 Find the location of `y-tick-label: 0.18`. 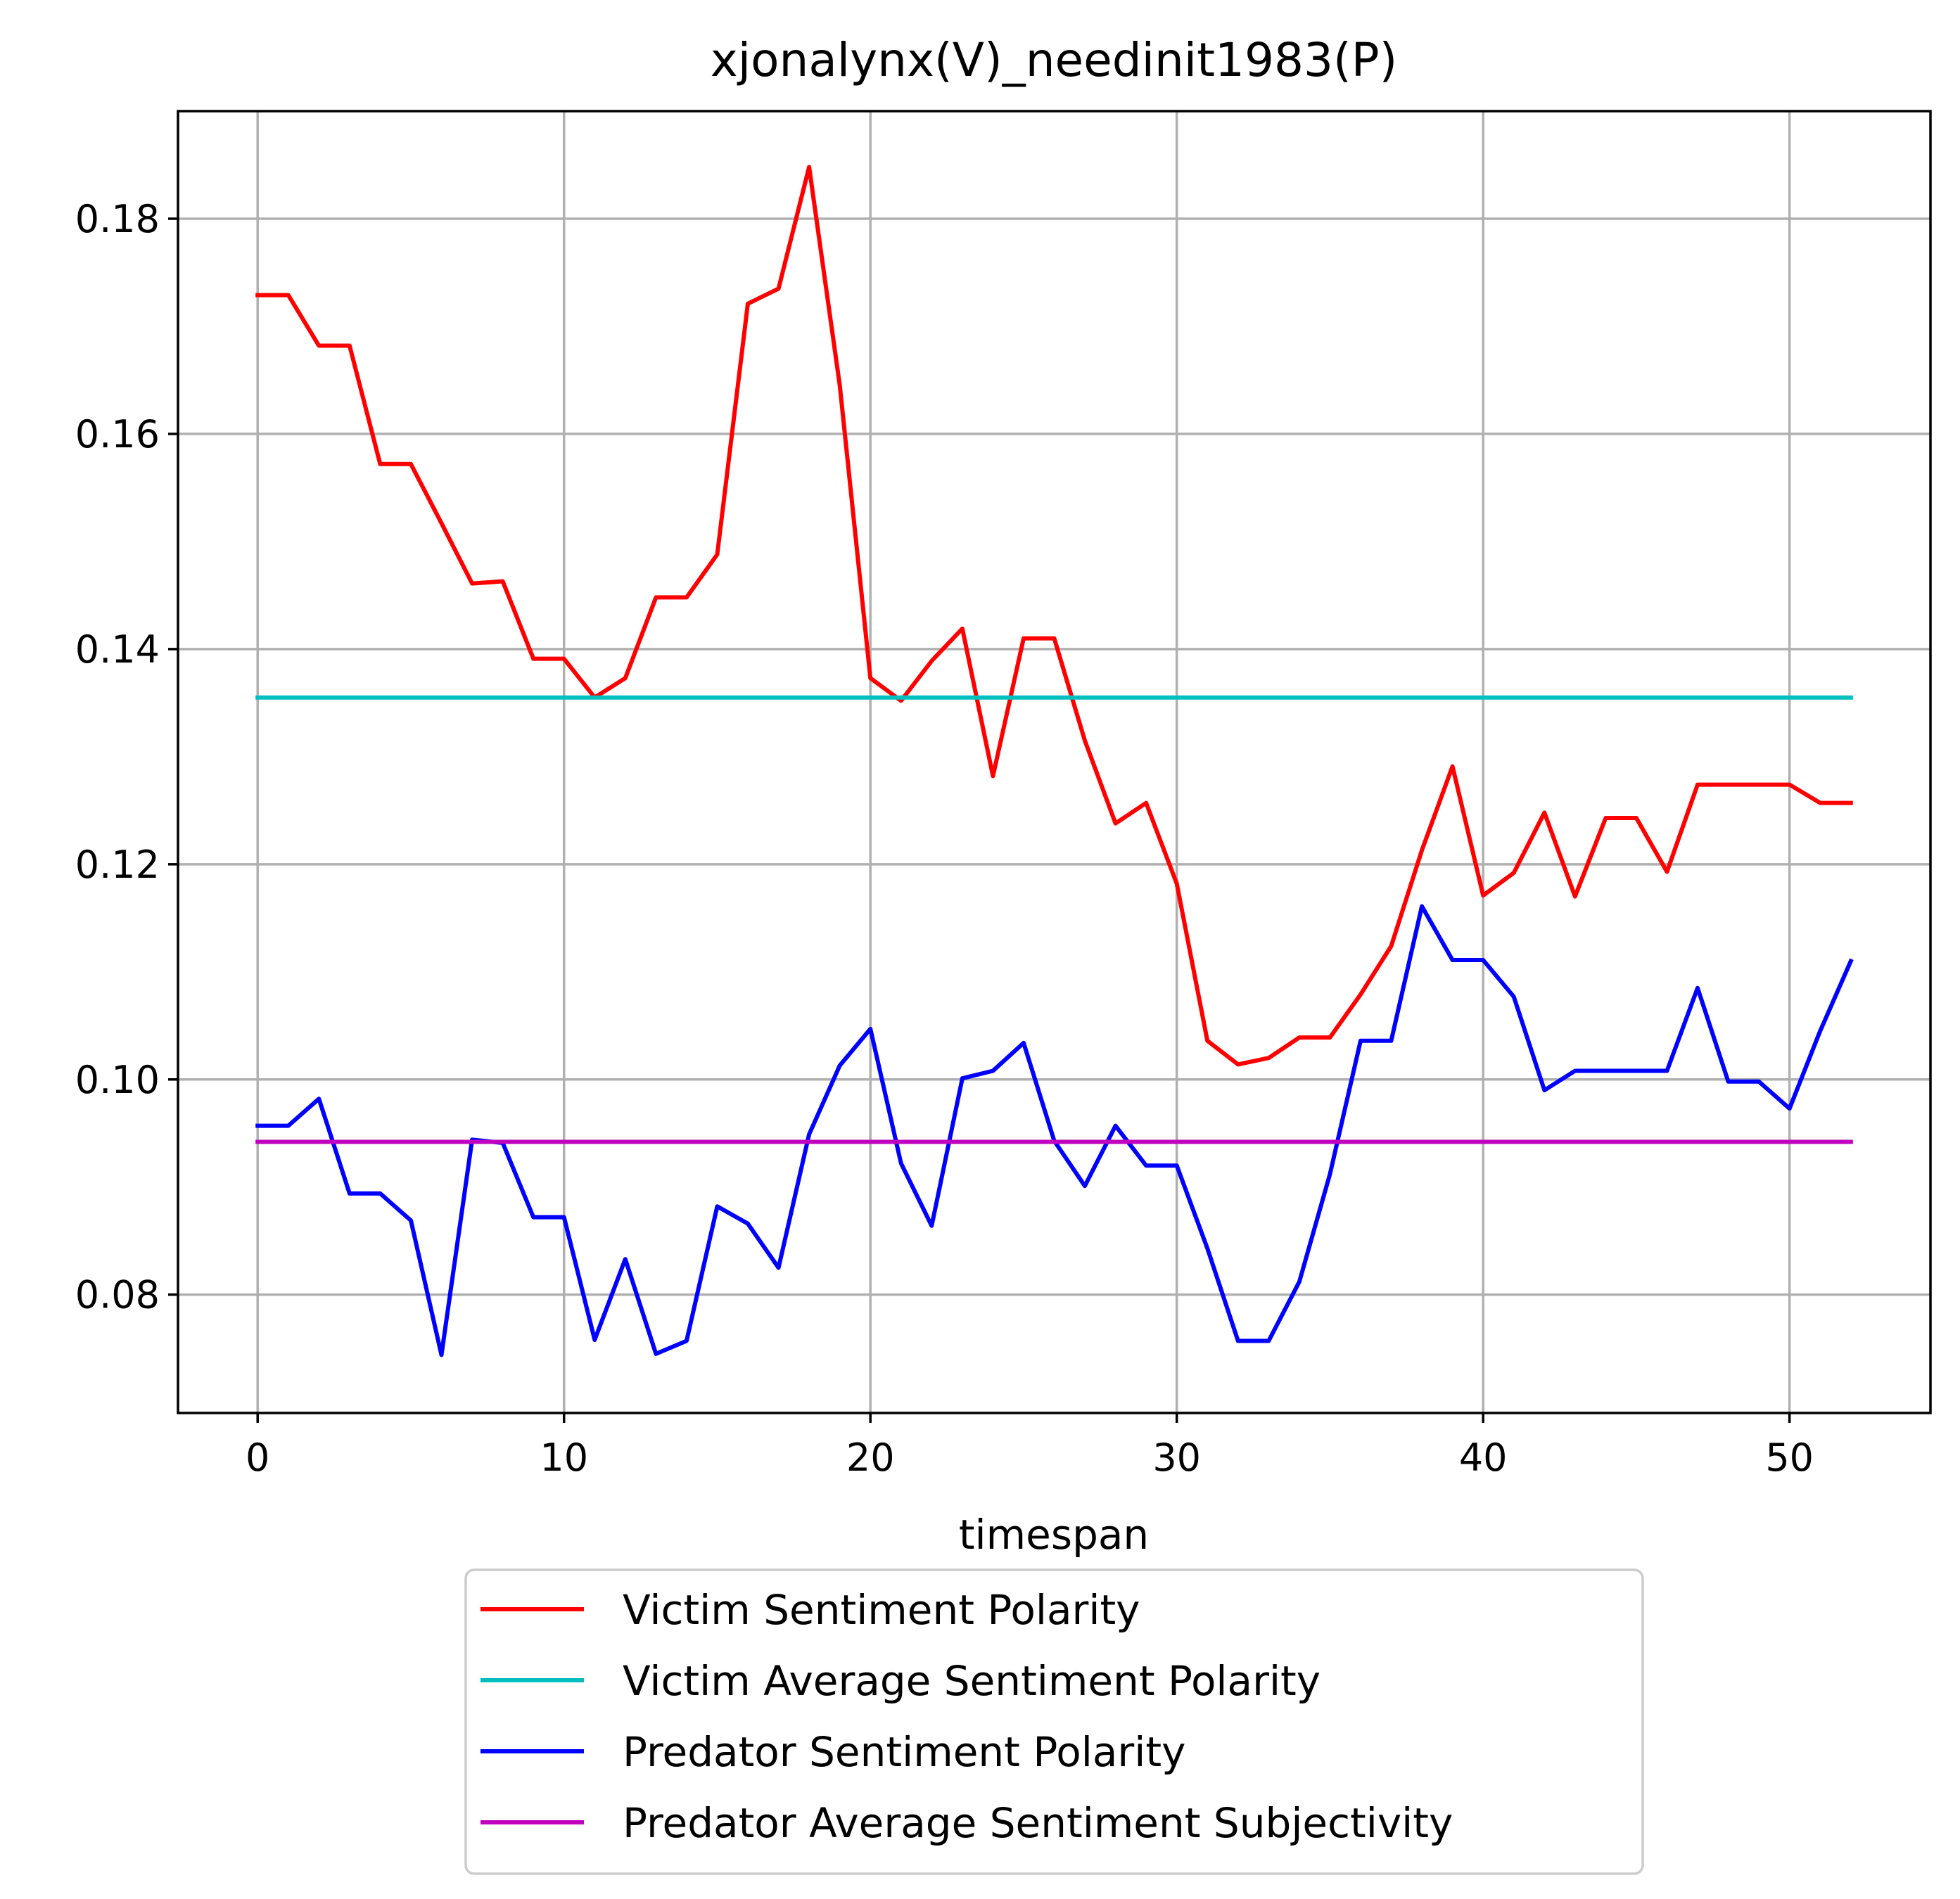

y-tick-label: 0.18 is located at coordinates (117, 219).